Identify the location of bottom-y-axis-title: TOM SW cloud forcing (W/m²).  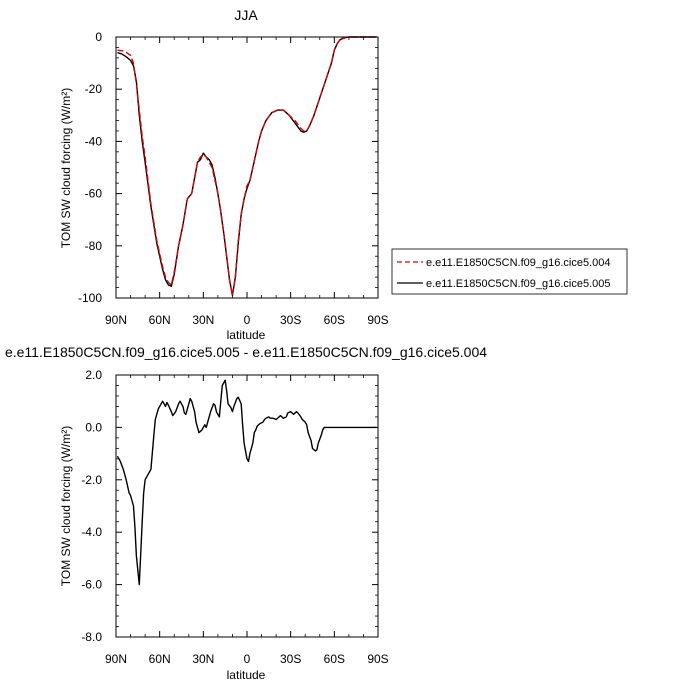
(66, 506).